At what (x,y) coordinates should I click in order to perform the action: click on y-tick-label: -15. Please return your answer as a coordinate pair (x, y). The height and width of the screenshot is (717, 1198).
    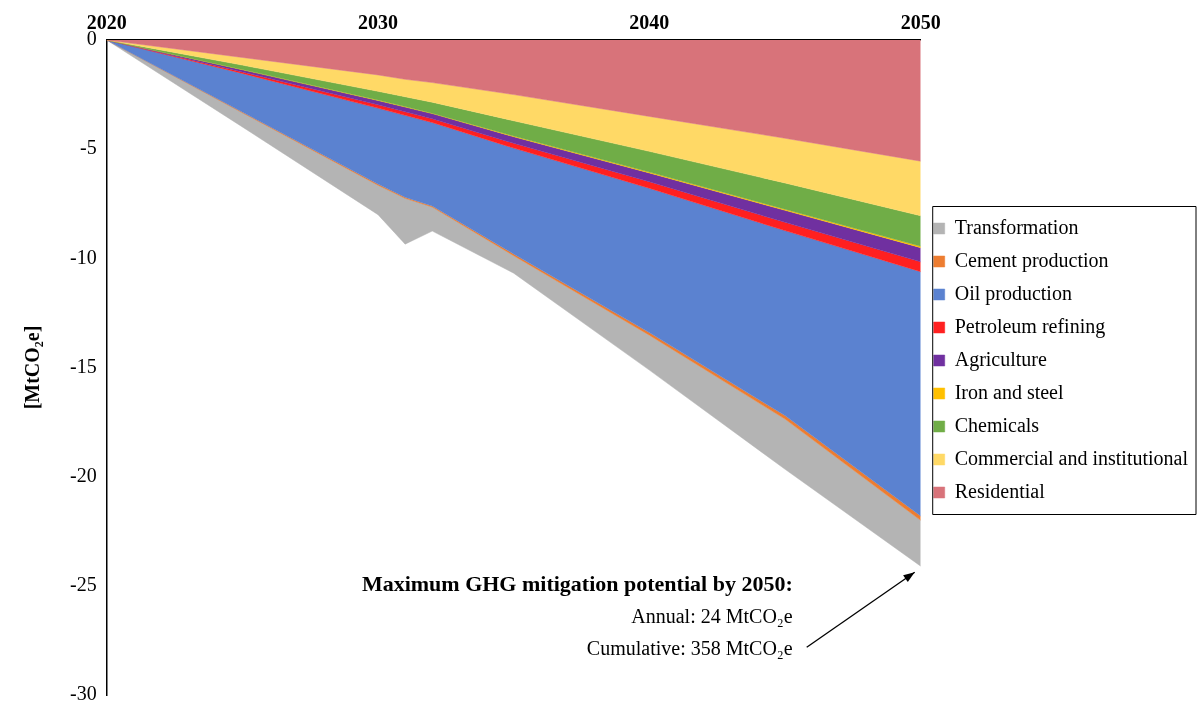
    Looking at the image, I should click on (83, 365).